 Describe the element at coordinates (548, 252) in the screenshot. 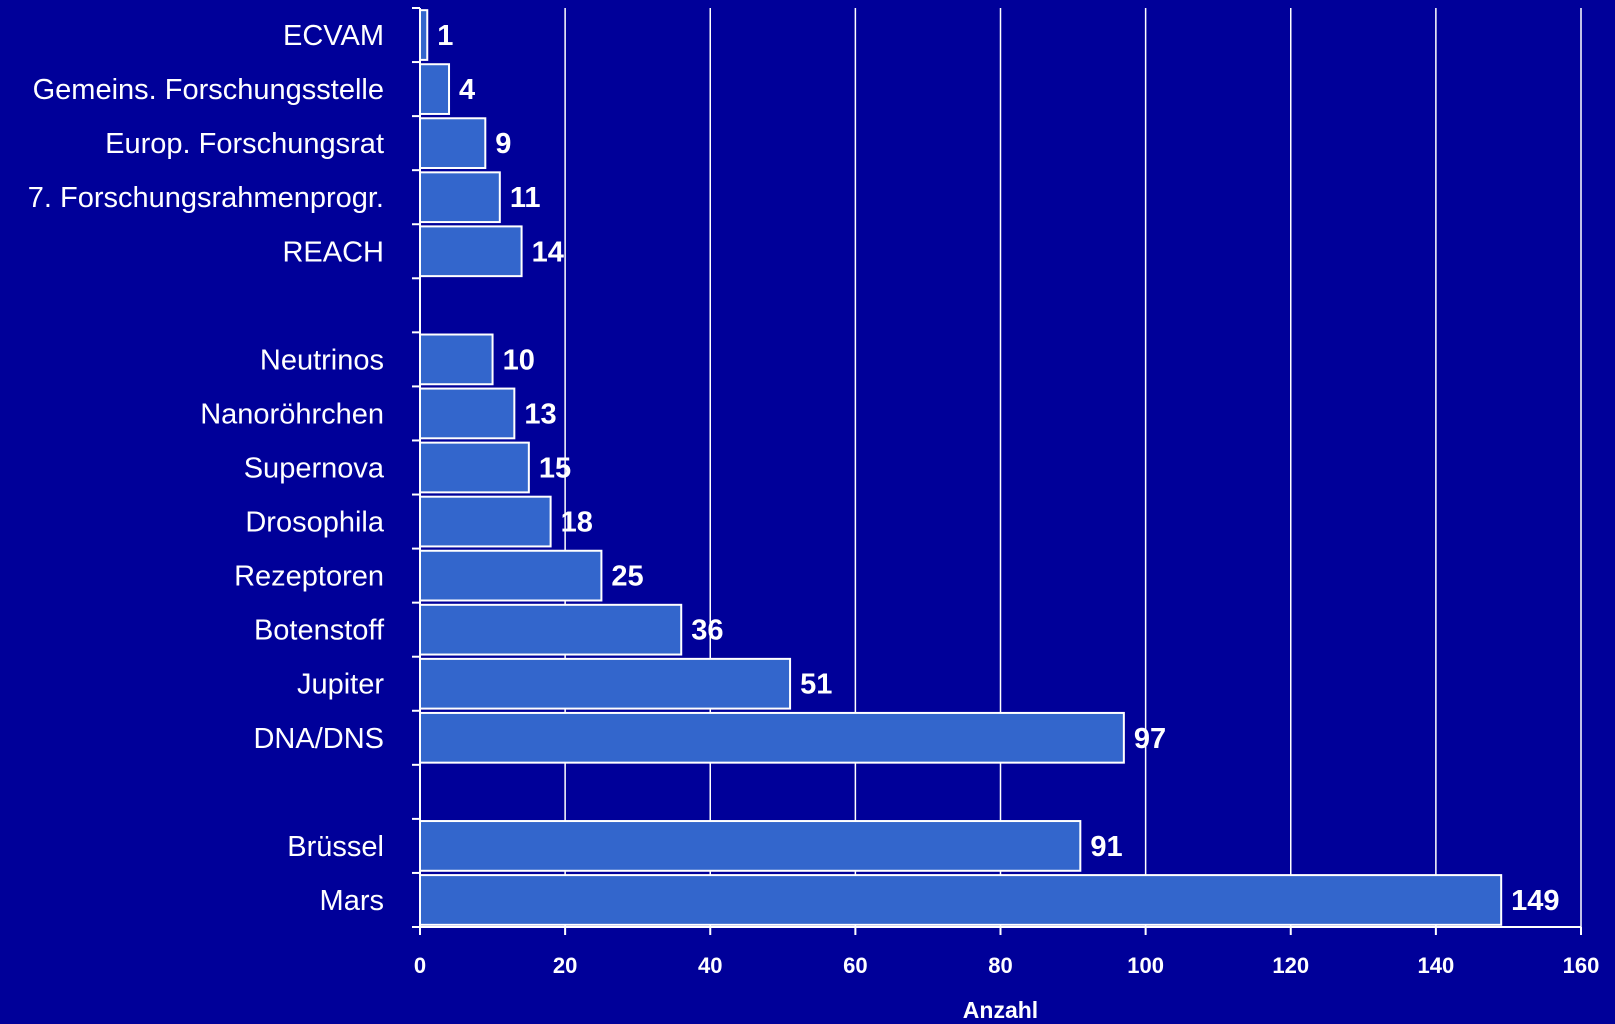

I see `data-label: 14` at that location.